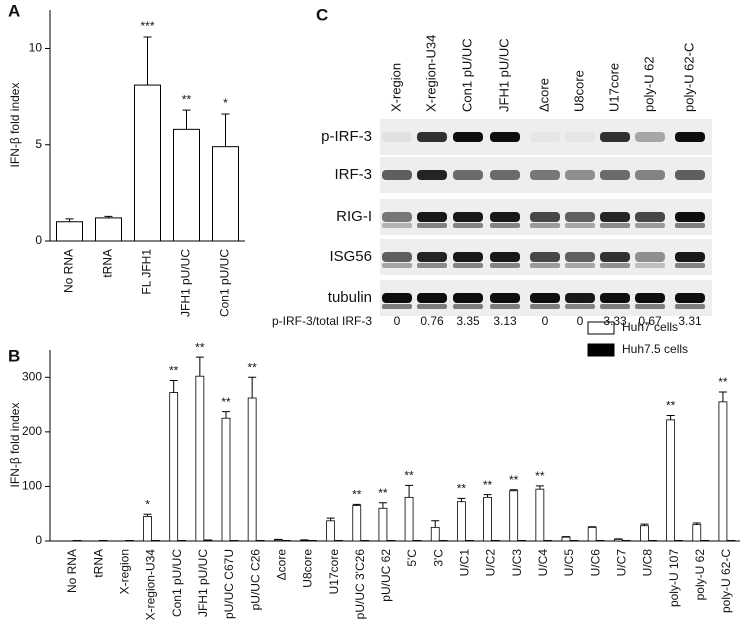 The height and width of the screenshot is (641, 742). What do you see at coordinates (15, 445) in the screenshot?
I see `y-axis-title: IFN-β fold index` at bounding box center [15, 445].